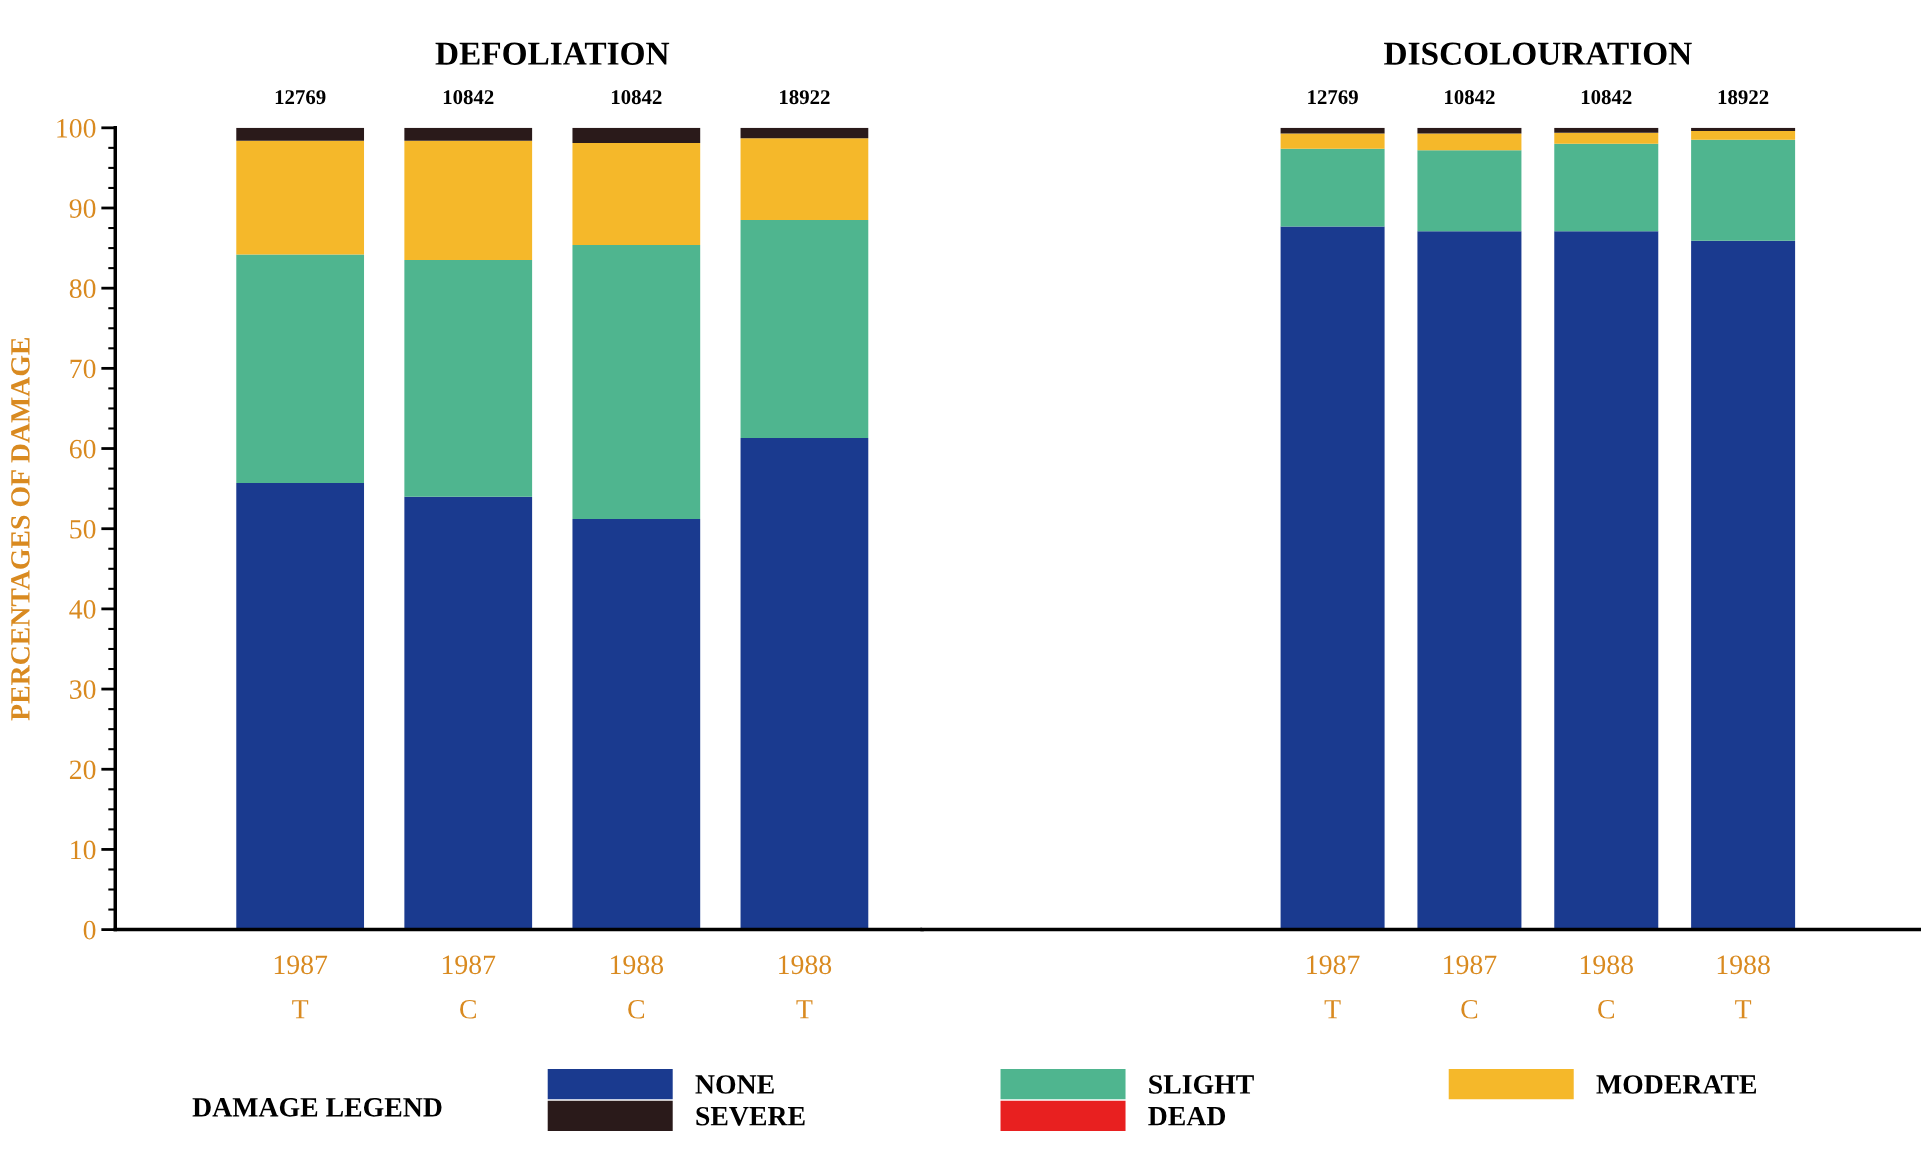  Describe the element at coordinates (83, 369) in the screenshot. I see `y-tick-label: 70` at that location.